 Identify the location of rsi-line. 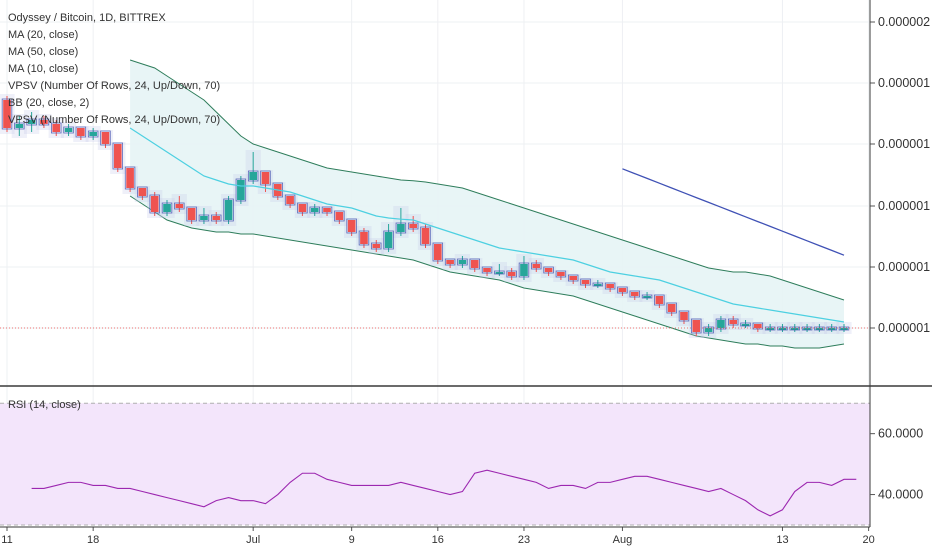
(444, 493).